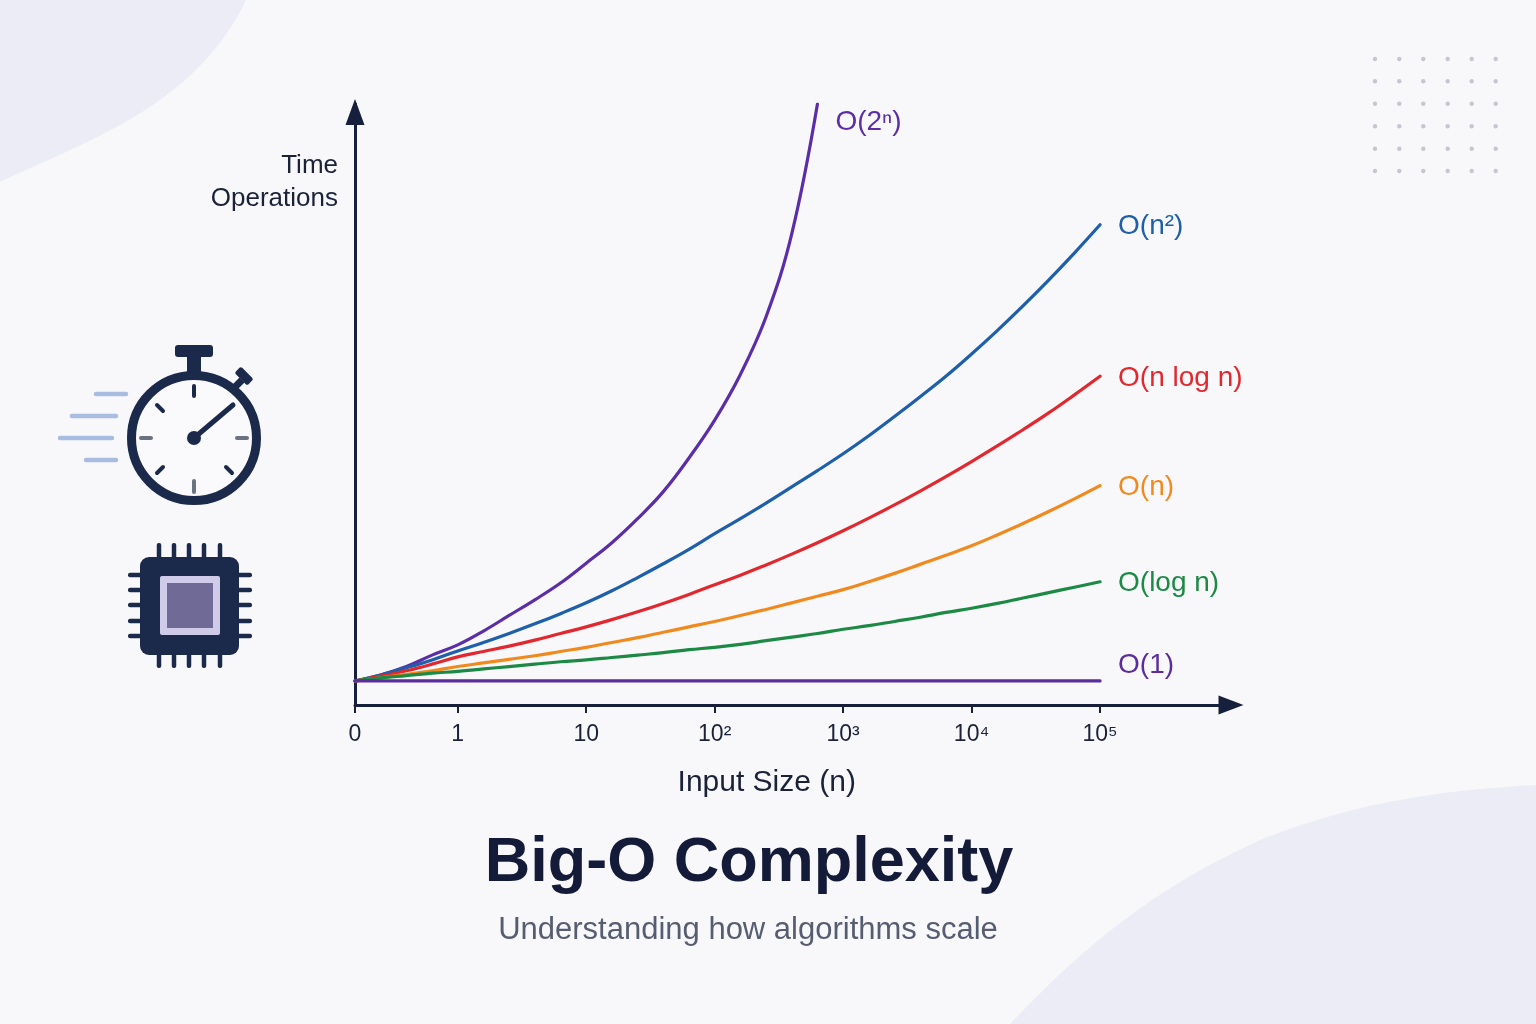 The image size is (1536, 1024). I want to click on y-axis-title: Time Operations, so click(274, 180).